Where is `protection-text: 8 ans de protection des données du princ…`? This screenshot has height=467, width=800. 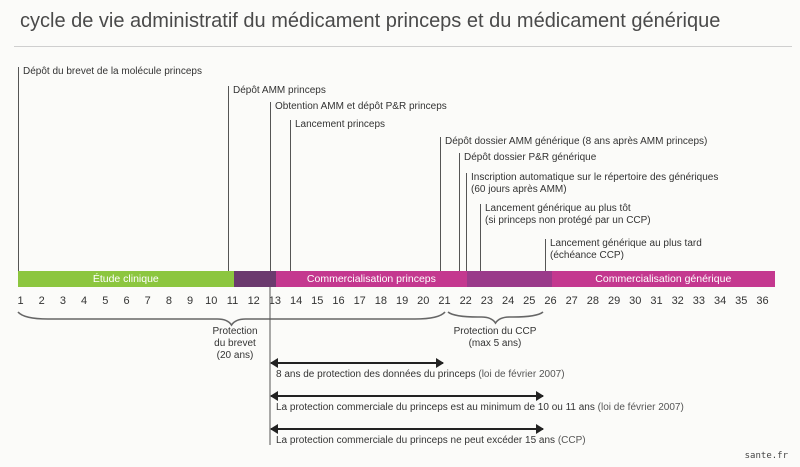 protection-text: 8 ans de protection des données du princ… is located at coordinates (420, 375).